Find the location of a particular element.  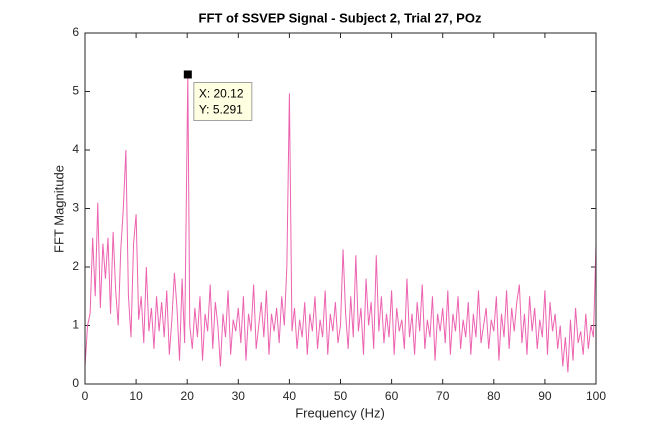

y-tick-label: 0 is located at coordinates (75, 383).